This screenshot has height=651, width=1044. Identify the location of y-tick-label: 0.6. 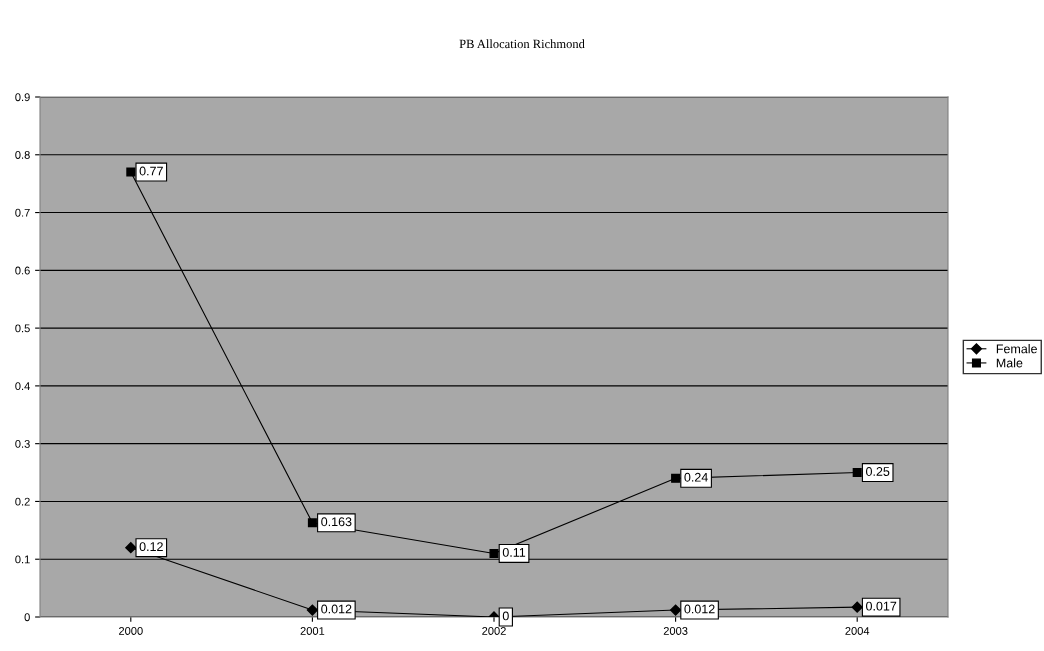
(22, 270).